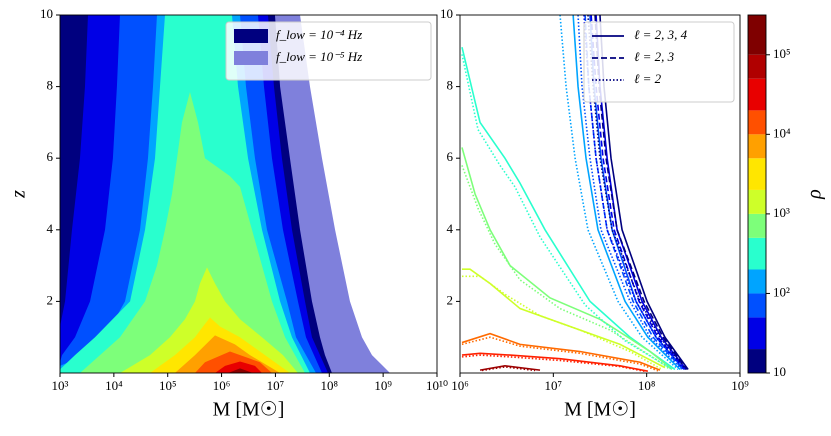 This screenshot has width=831, height=436. I want to click on x-tick-label: 10³, so click(60, 385).